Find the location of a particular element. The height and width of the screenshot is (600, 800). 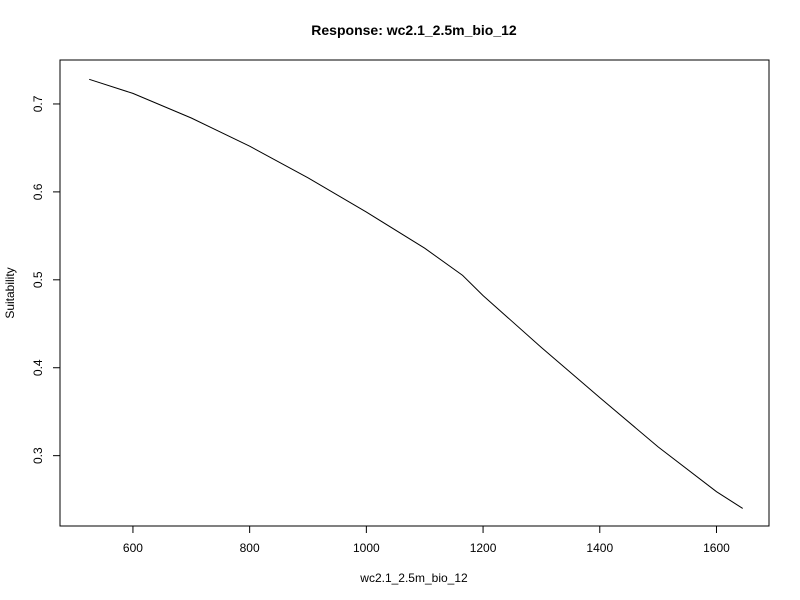

x-axis: 600 800 1000 1200 1400 1600 is located at coordinates (426, 540).